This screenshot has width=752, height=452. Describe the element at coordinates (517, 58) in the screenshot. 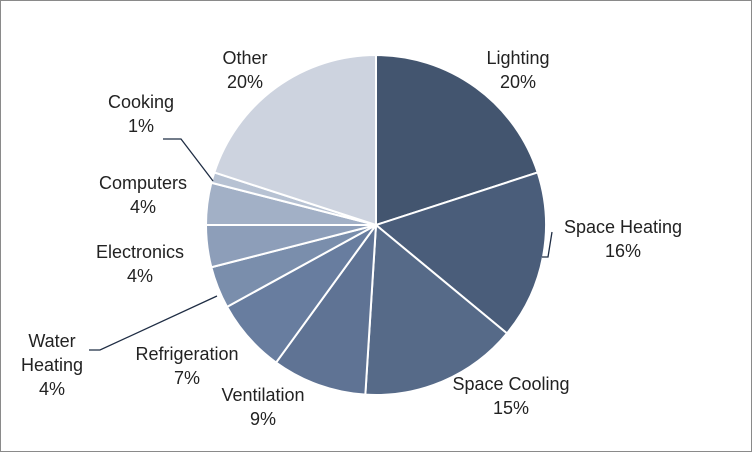

I see `slice-label-line: Lighting` at that location.